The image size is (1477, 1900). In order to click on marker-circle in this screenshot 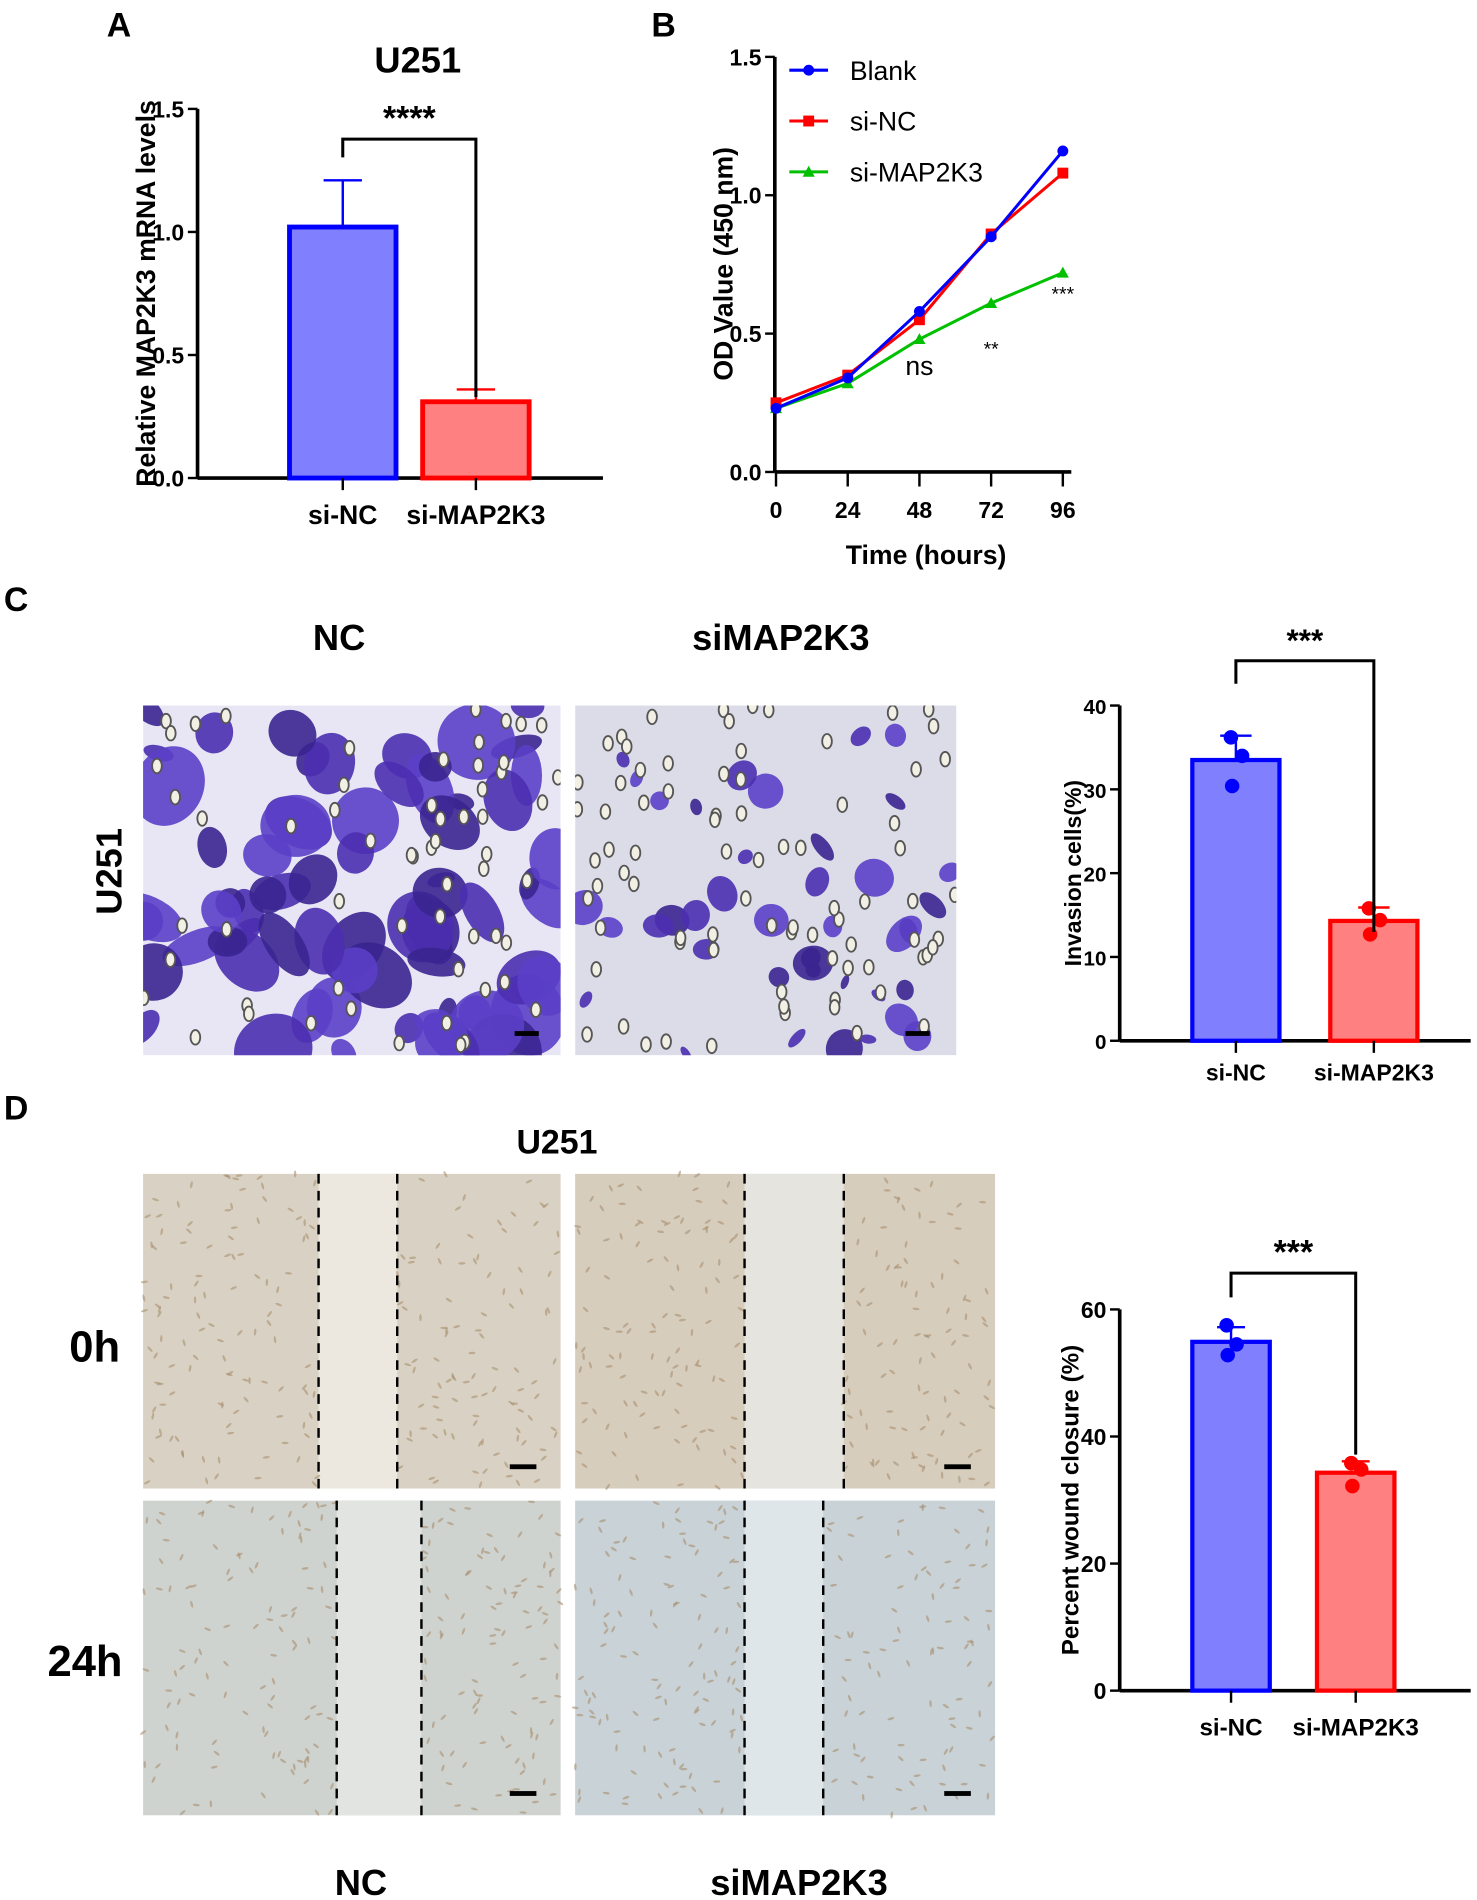, I will do `click(919, 311)`.